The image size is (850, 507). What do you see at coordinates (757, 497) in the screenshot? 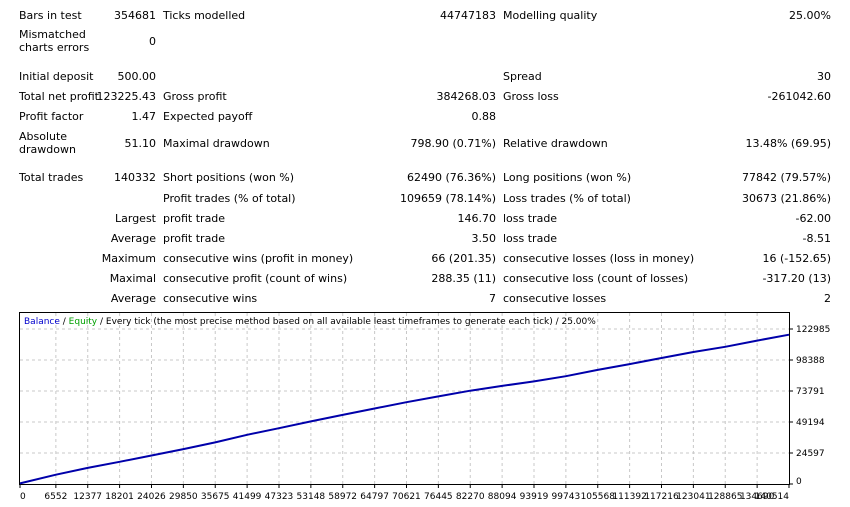
I see `x-tick-label: 134690` at bounding box center [757, 497].